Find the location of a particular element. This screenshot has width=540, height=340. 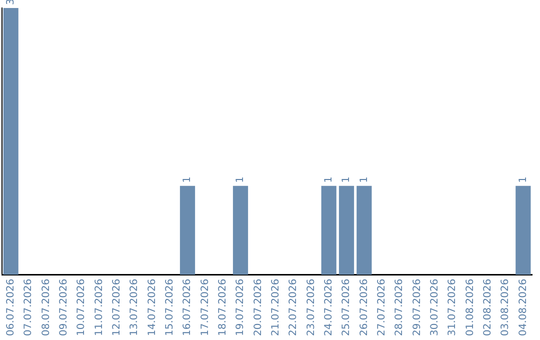

x-tick-label: 17.07.2026 is located at coordinates (205, 307).